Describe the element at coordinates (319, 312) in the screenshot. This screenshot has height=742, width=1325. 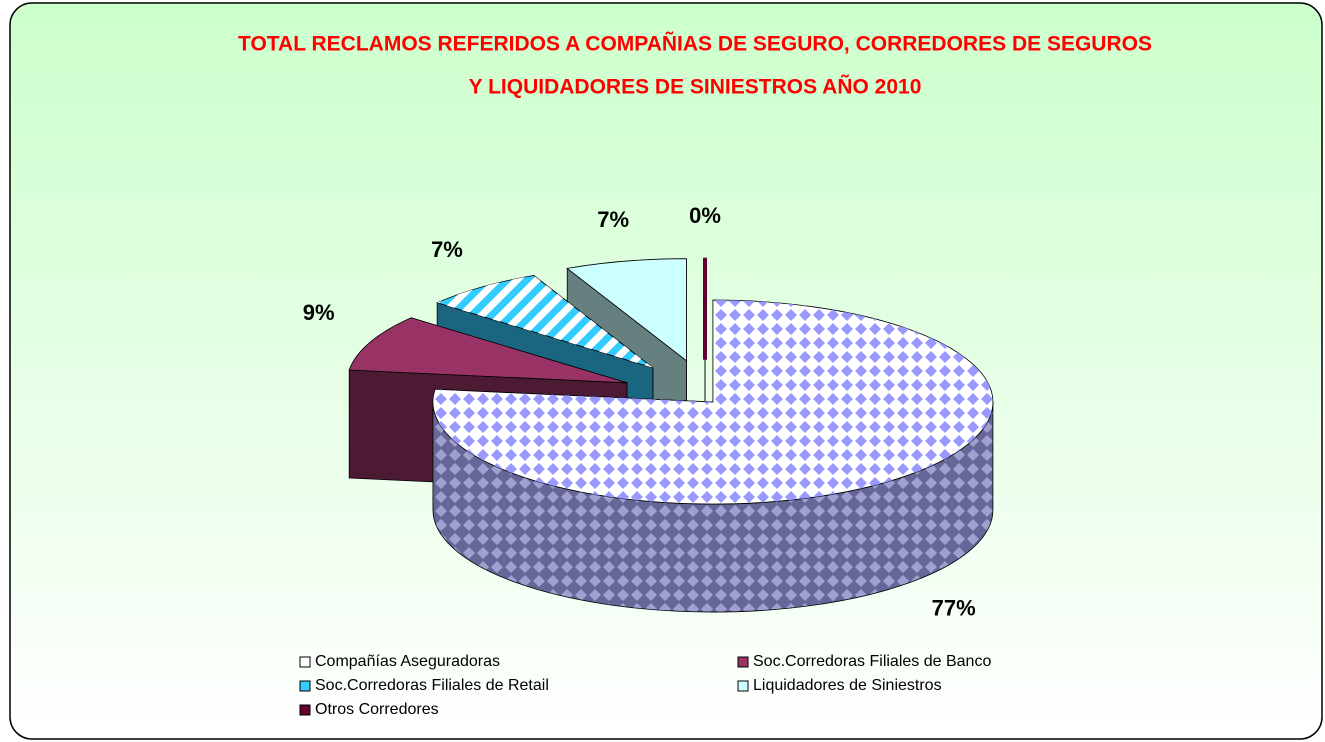
I see `data-label: 9%` at that location.